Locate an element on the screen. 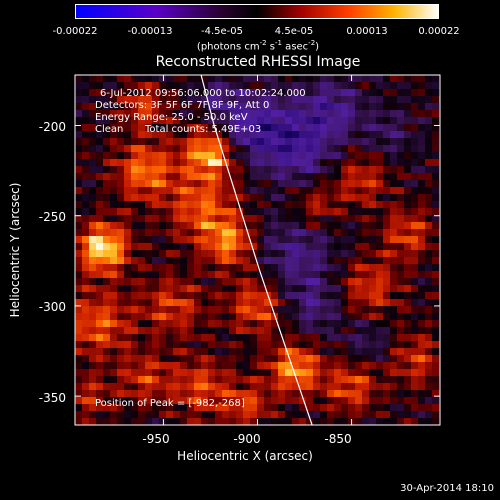 The width and height of the screenshot is (500, 500). colorbar-tick-label: 0.00022 is located at coordinates (439, 31).